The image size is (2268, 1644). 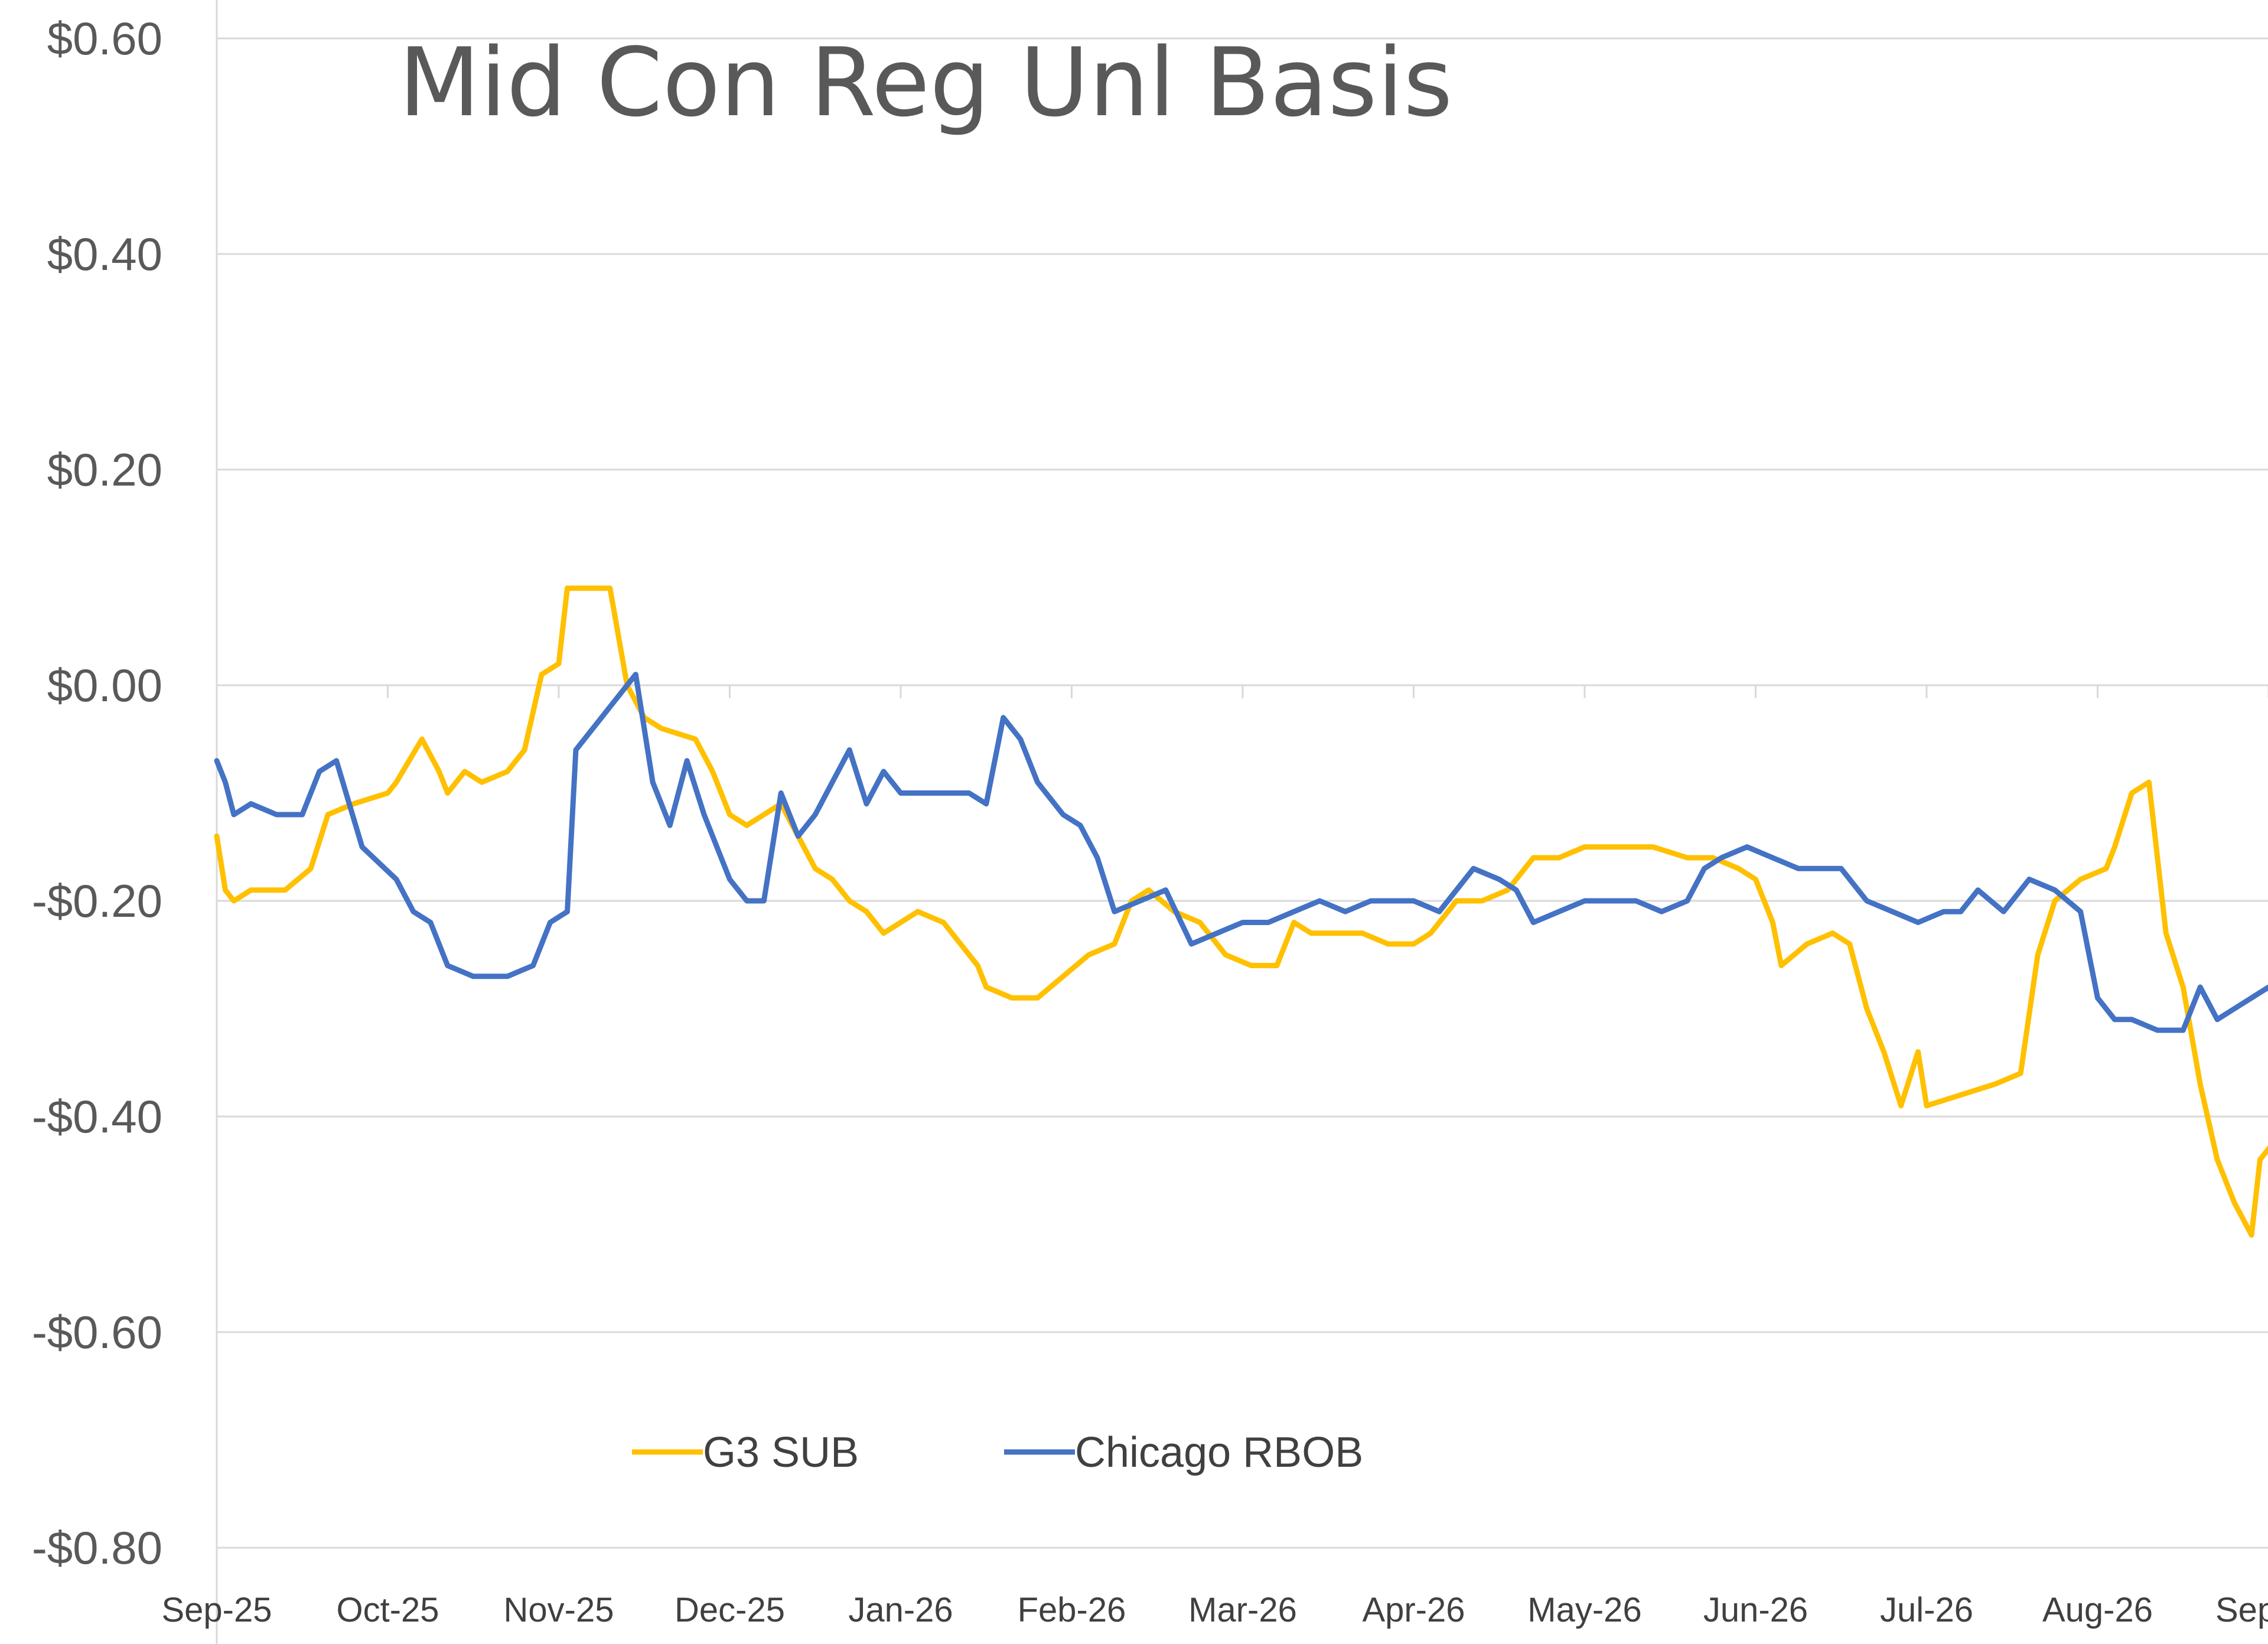 I want to click on x-tick-label: Sep-, so click(x=2241, y=1610).